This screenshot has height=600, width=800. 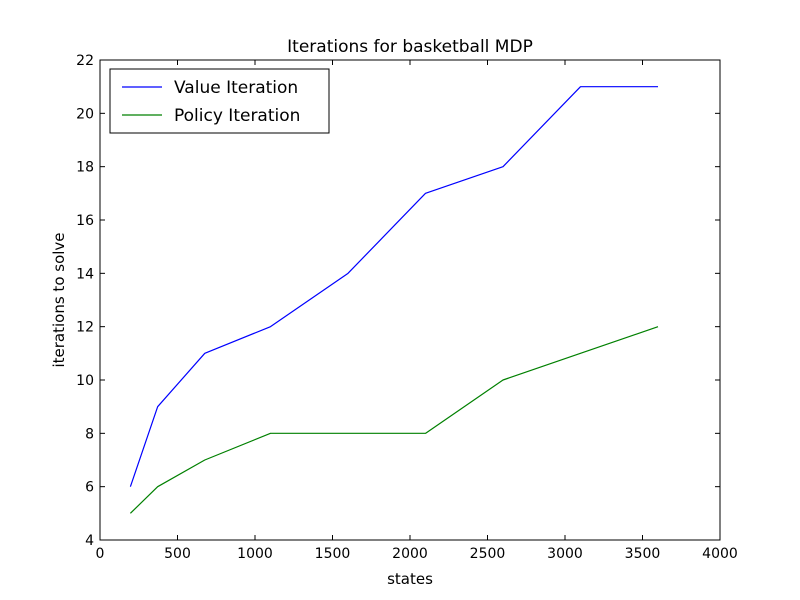 I want to click on legend-label-value-iteration: Value Iteration, so click(x=236, y=88).